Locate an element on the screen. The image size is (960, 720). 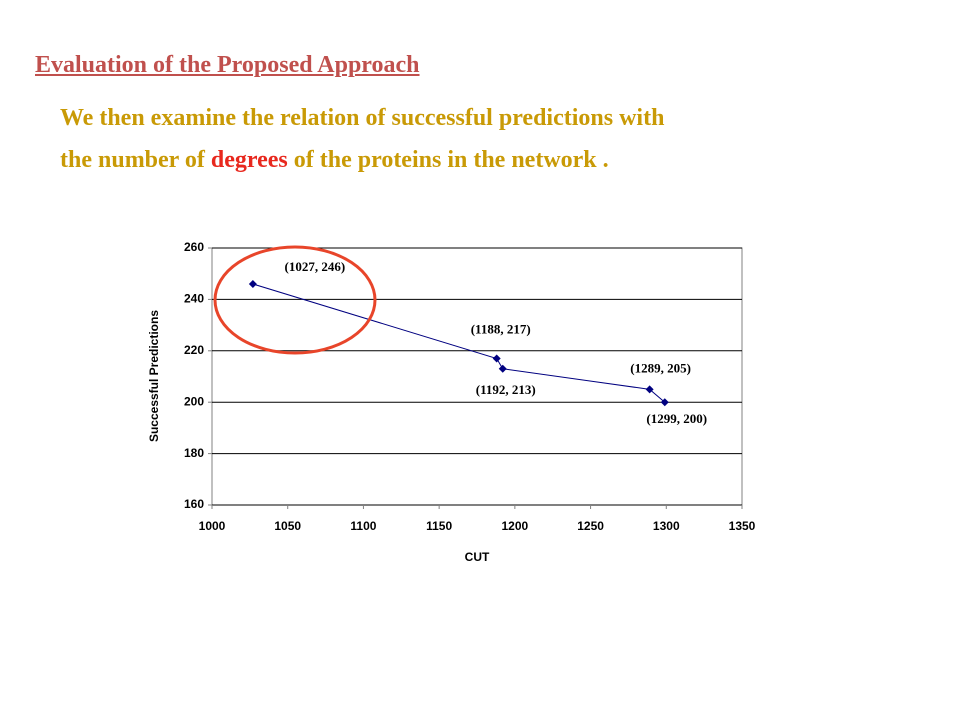
x-tick-label: 1200 is located at coordinates (515, 526).